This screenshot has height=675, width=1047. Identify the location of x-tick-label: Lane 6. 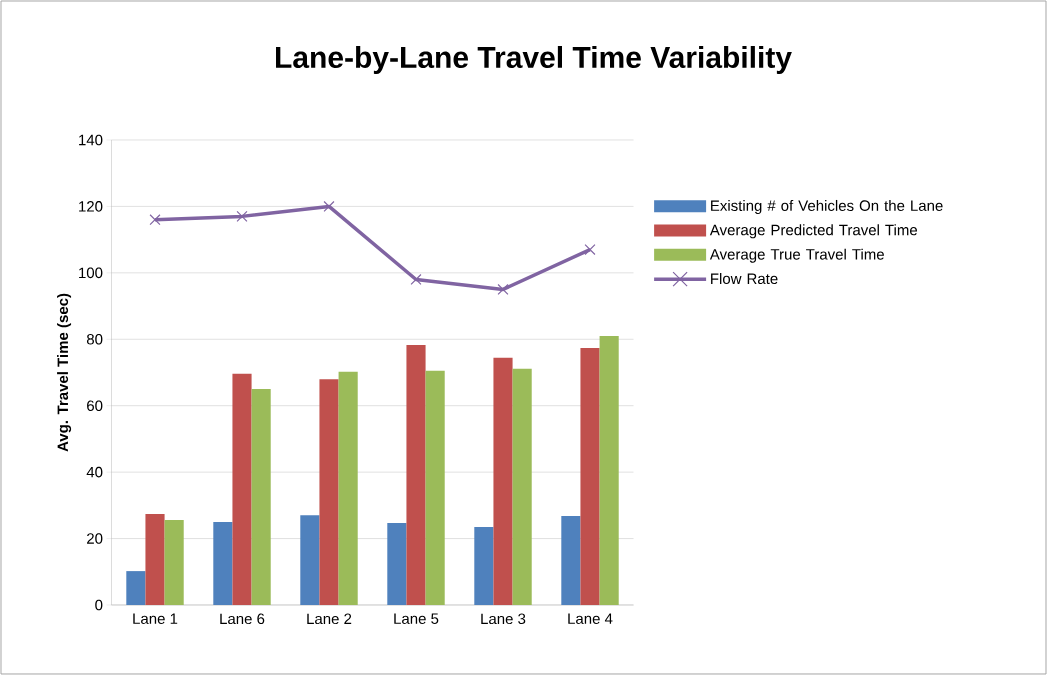
(242, 619).